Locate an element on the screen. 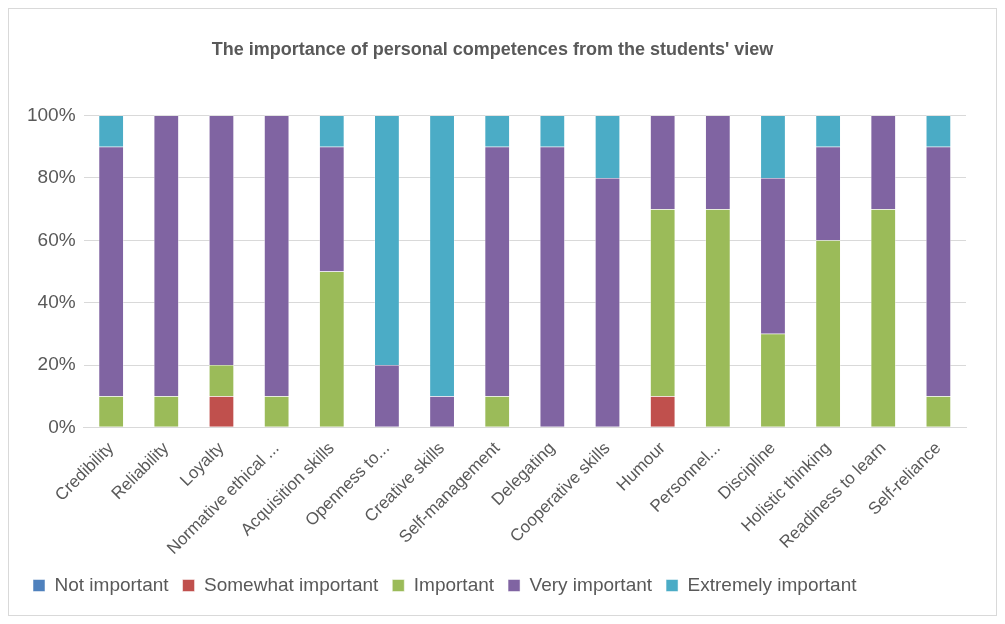 The height and width of the screenshot is (624, 1005). legend-label: Somewhat important is located at coordinates (292, 584).